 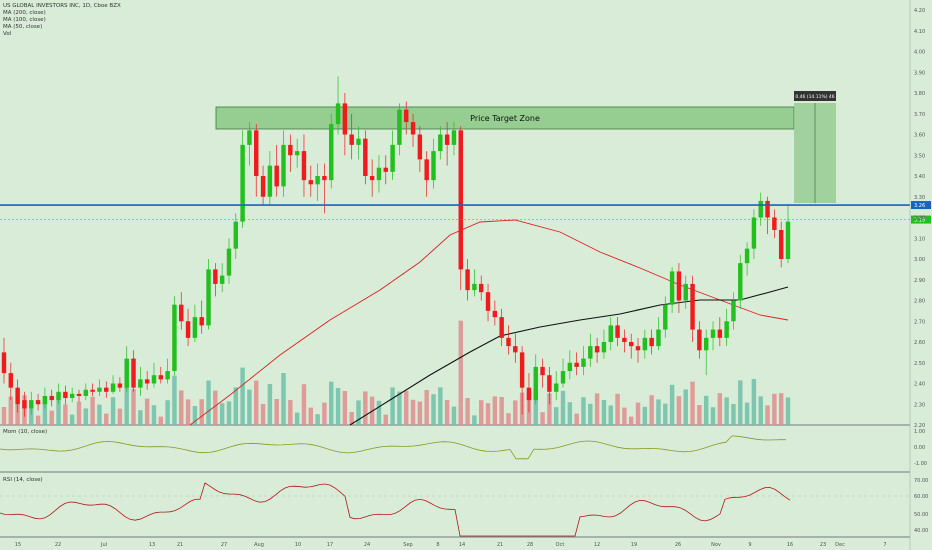 I want to click on price-tick: 3.30, so click(x=919, y=198).